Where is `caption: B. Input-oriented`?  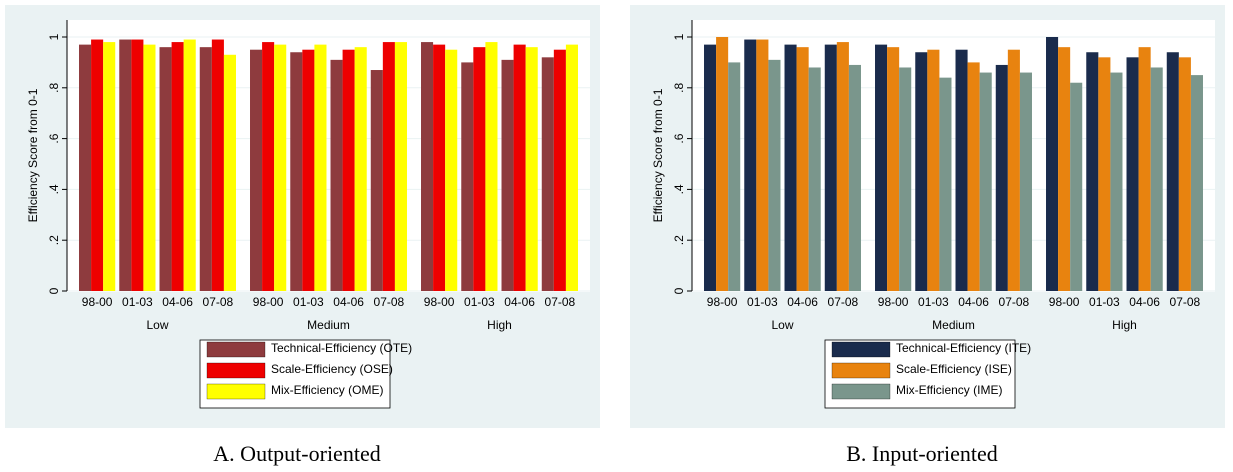 caption: B. Input-oriented is located at coordinates (922, 453).